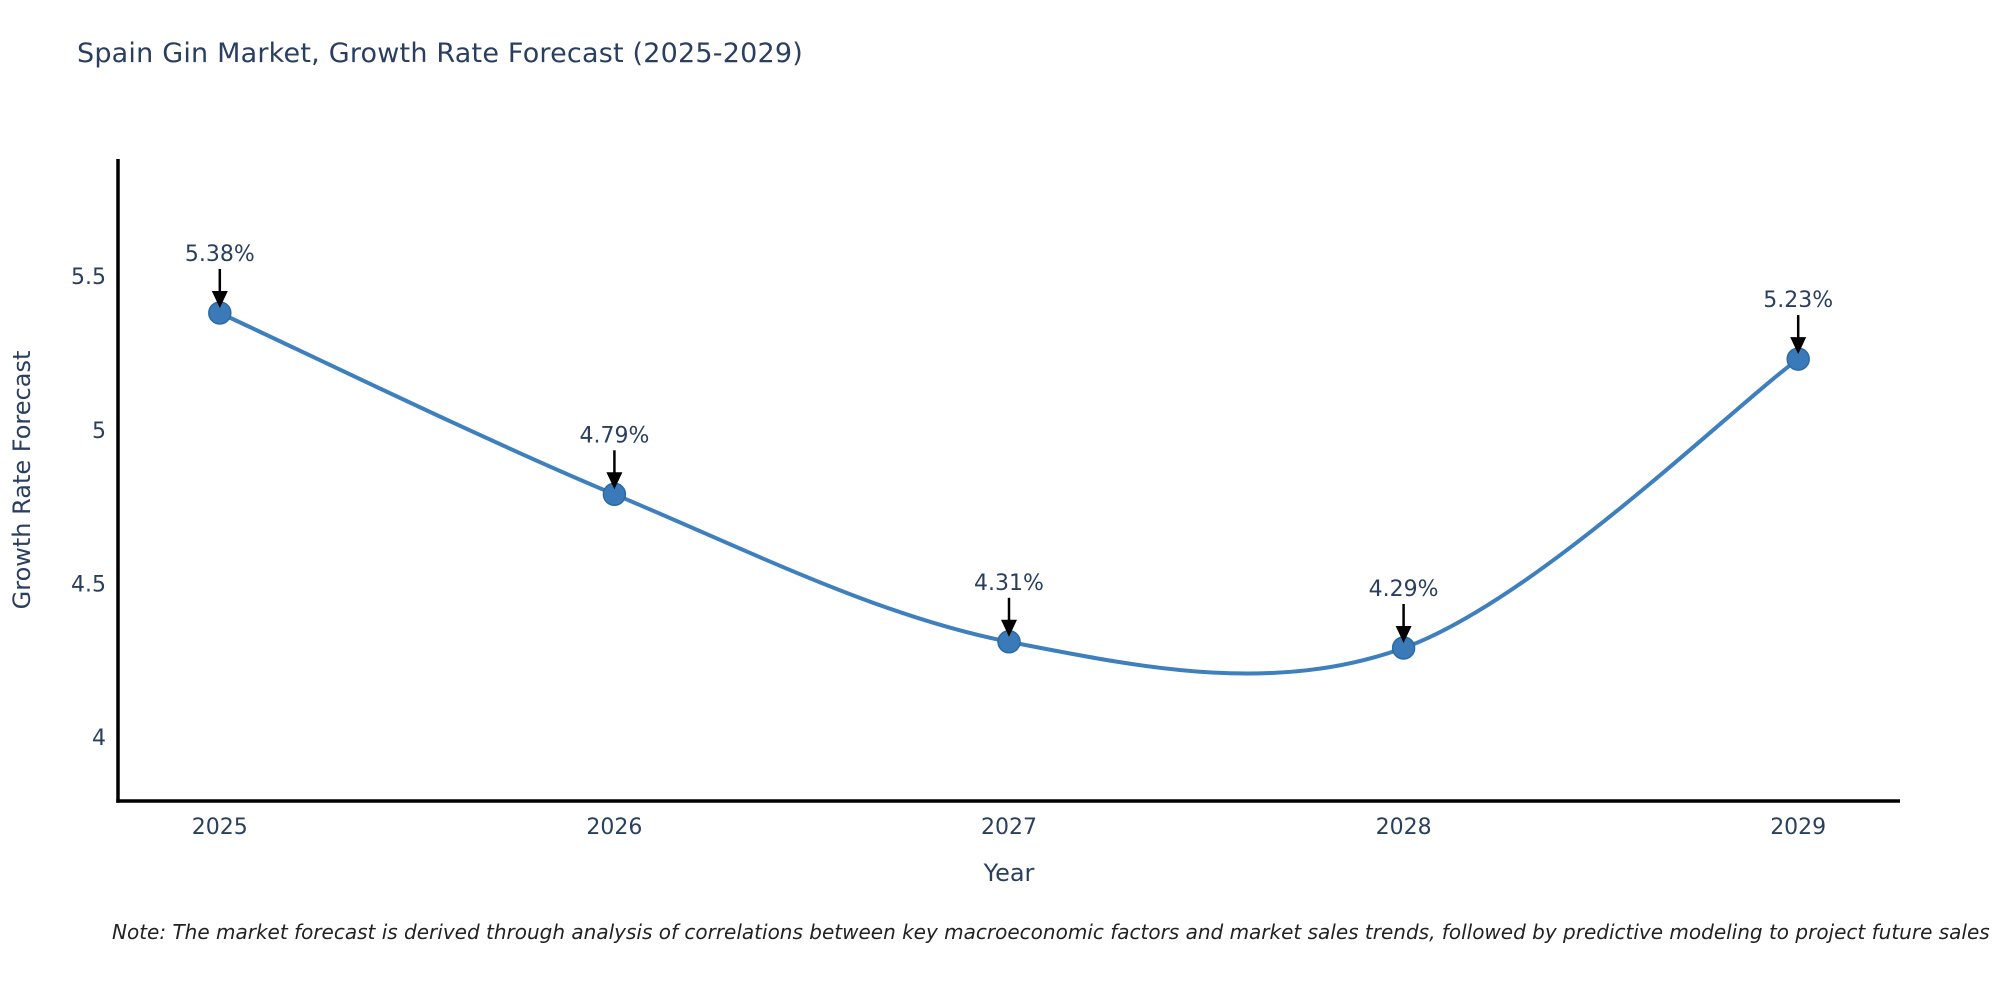  I want to click on annotation-label: 5.23%, so click(1798, 300).